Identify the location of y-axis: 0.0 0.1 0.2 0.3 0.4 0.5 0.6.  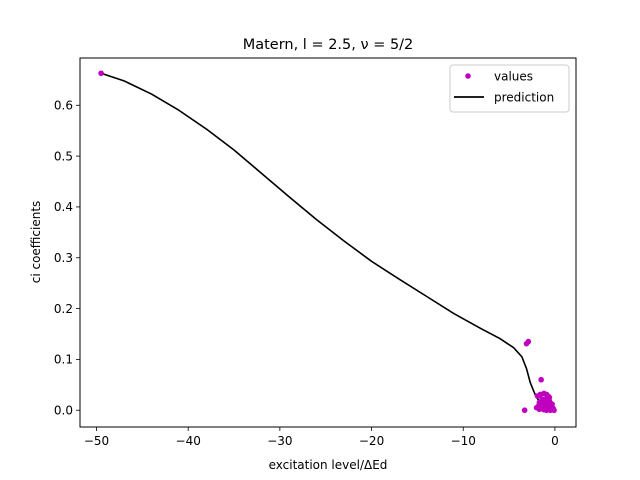
(67, 258).